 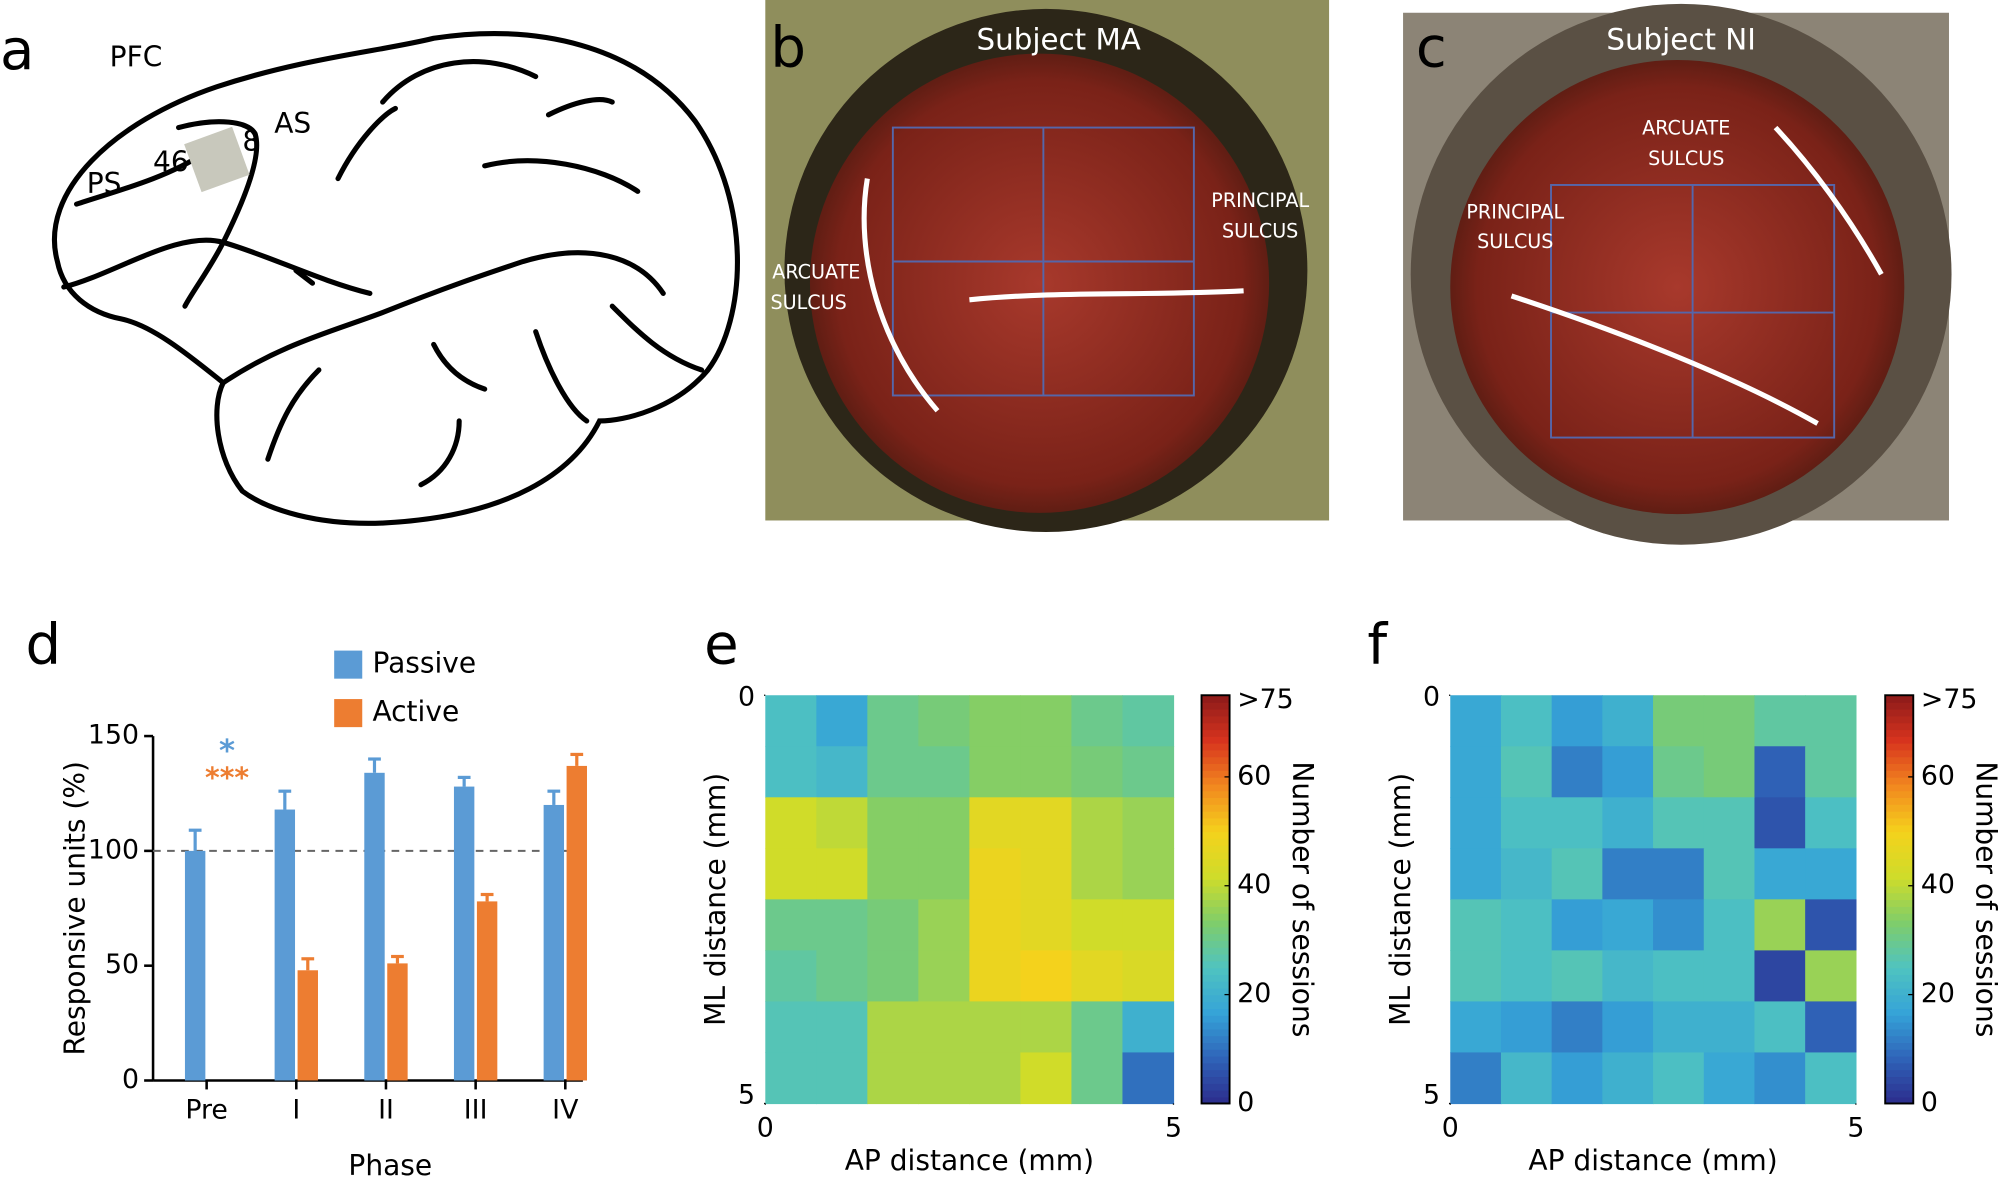 What do you see at coordinates (206, 1110) in the screenshot?
I see `x-tick-label: Pre` at bounding box center [206, 1110].